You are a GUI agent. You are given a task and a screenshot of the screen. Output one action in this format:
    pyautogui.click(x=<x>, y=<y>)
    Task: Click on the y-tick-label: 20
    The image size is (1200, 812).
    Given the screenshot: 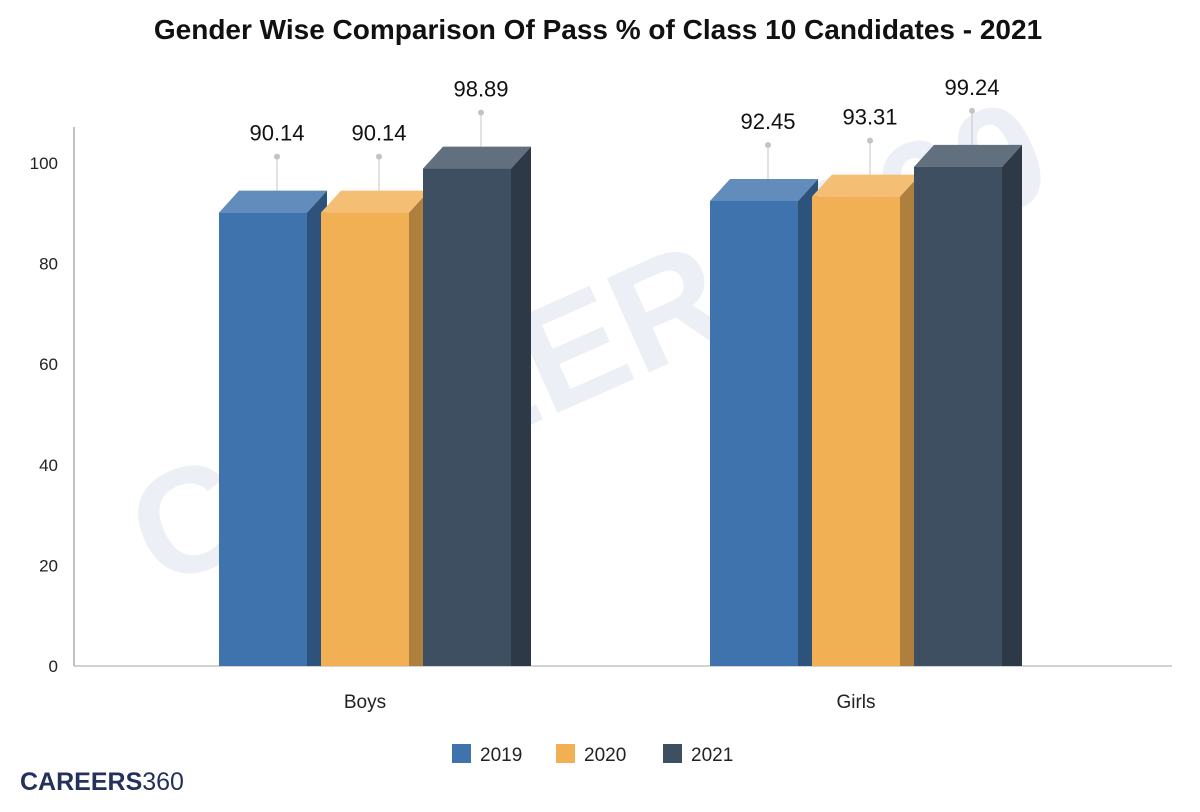 What is the action you would take?
    pyautogui.click(x=48, y=565)
    